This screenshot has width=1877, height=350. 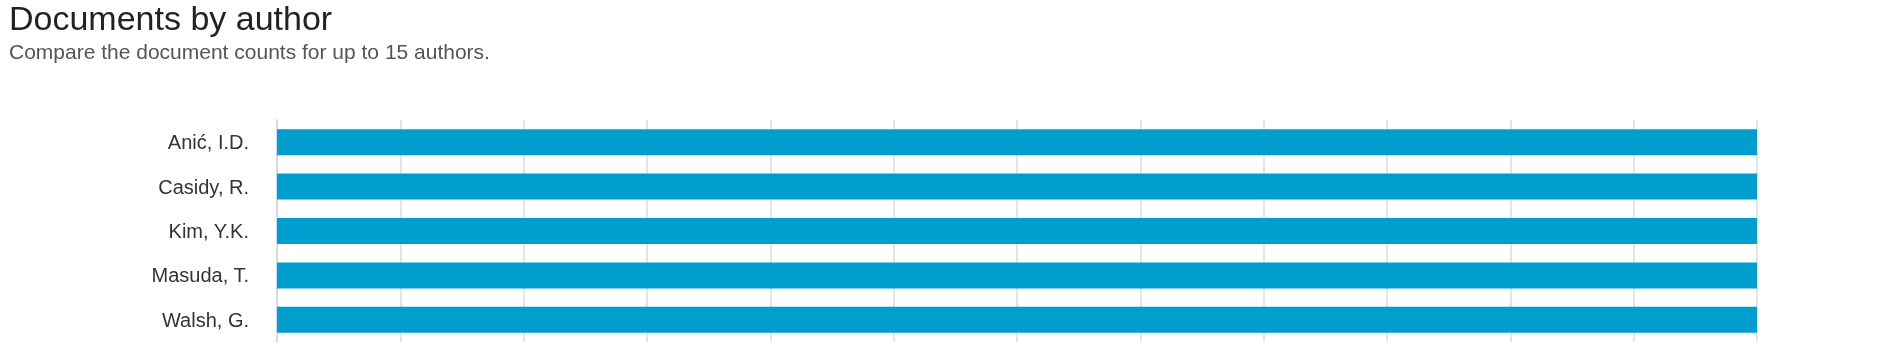 What do you see at coordinates (203, 186) in the screenshot?
I see `y-tick-label: Casidy, R.` at bounding box center [203, 186].